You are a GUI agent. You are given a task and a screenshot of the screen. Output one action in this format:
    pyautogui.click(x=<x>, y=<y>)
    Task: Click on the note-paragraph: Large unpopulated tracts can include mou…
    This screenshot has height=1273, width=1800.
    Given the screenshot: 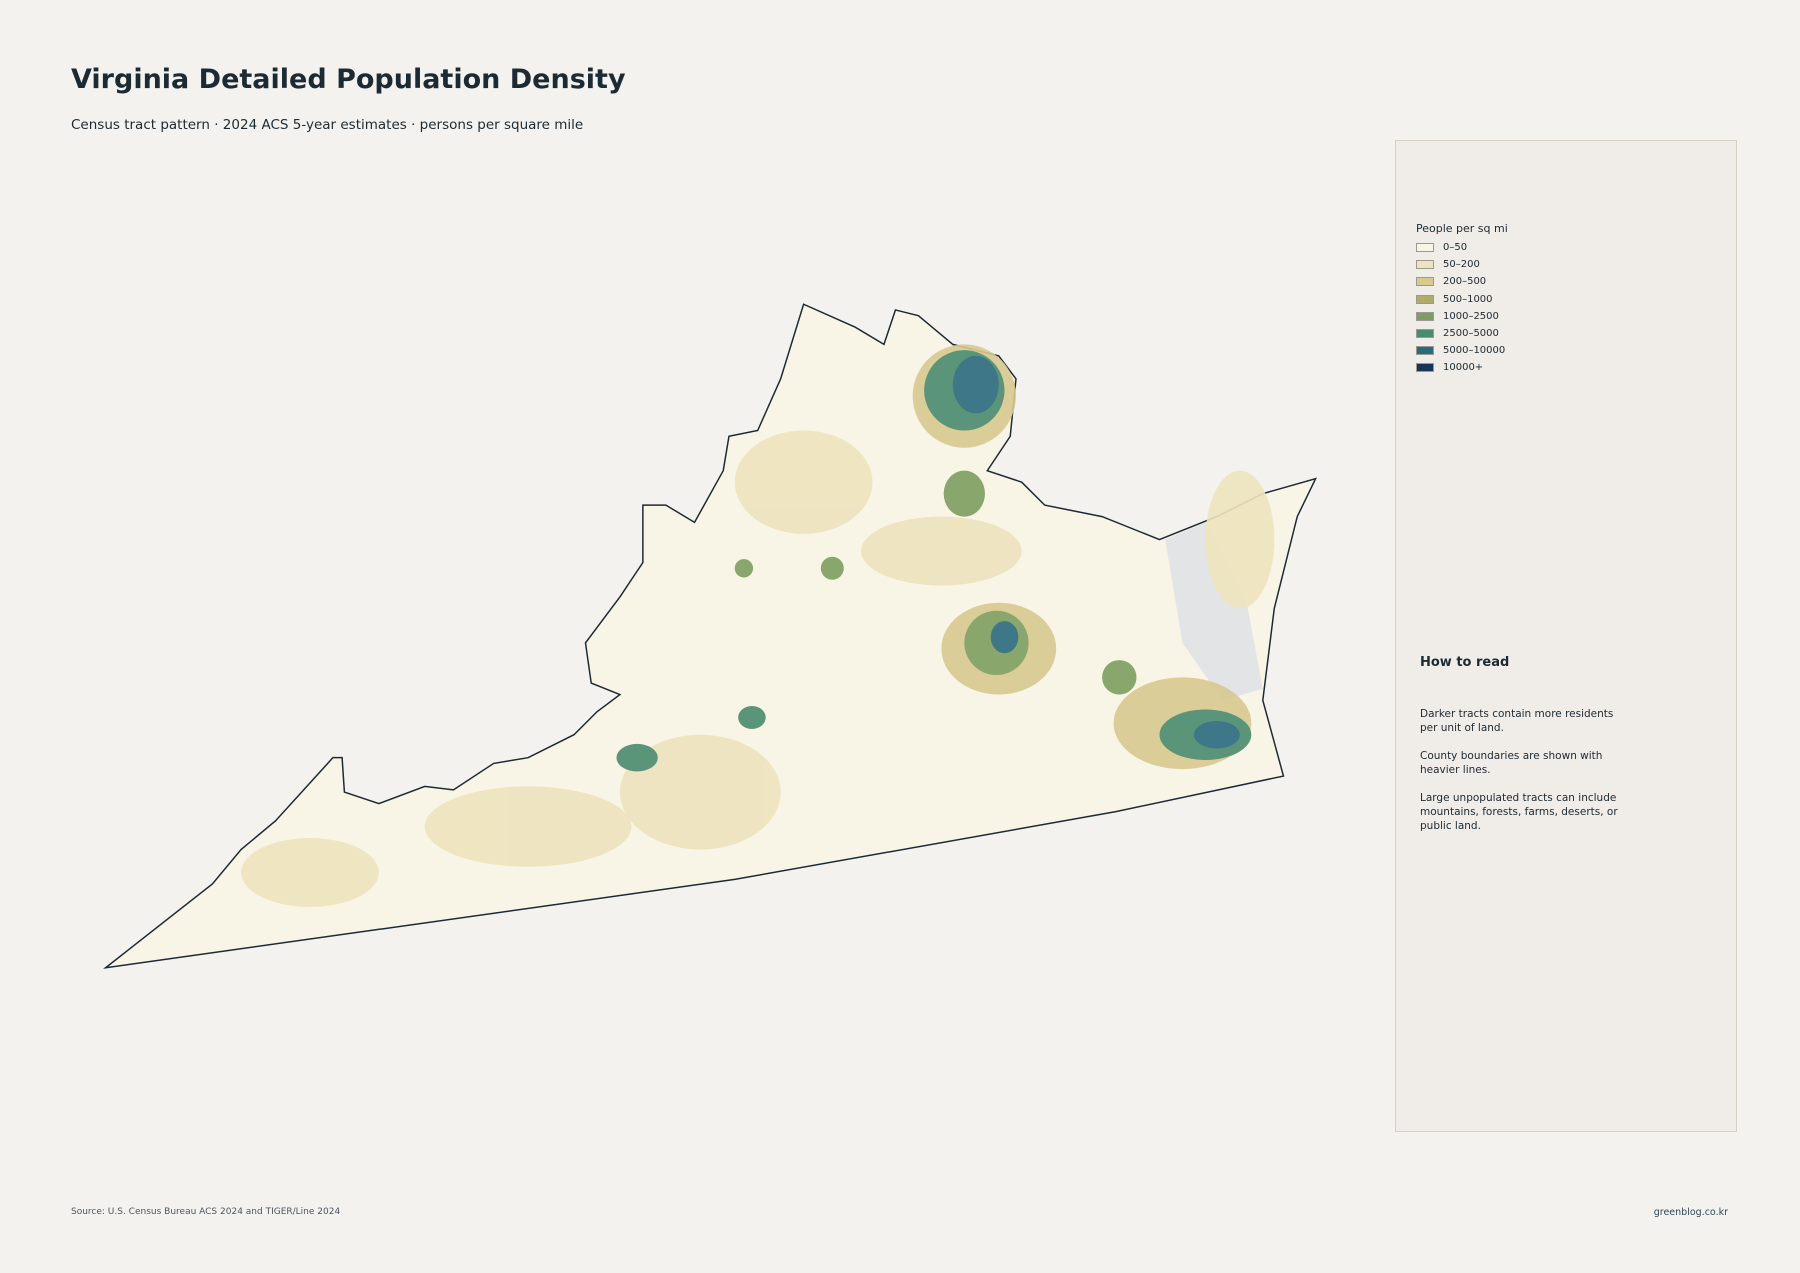 What is the action you would take?
    pyautogui.click(x=1519, y=812)
    